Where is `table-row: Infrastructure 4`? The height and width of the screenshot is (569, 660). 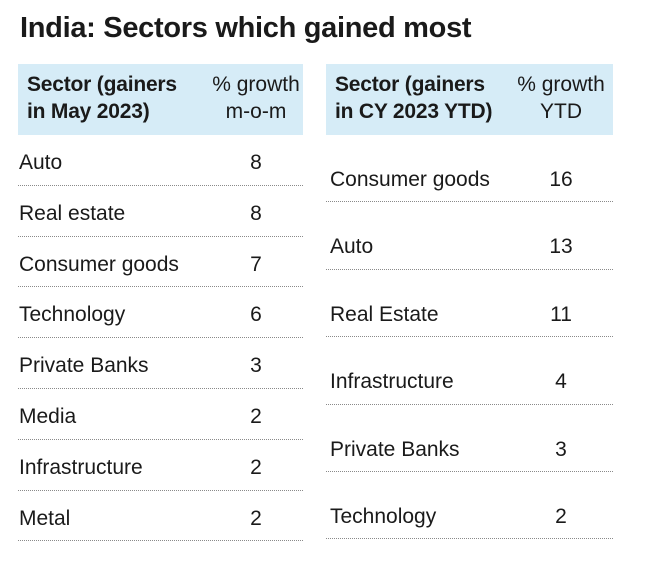 table-row: Infrastructure 4 is located at coordinates (469, 371).